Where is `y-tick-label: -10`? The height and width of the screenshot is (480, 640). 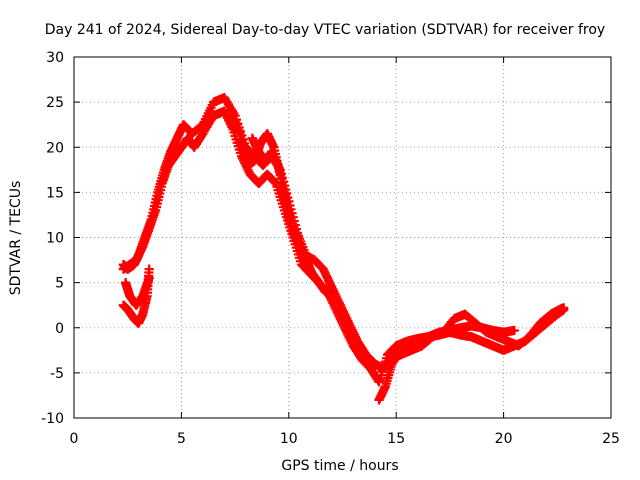
y-tick-label: -10 is located at coordinates (52, 419).